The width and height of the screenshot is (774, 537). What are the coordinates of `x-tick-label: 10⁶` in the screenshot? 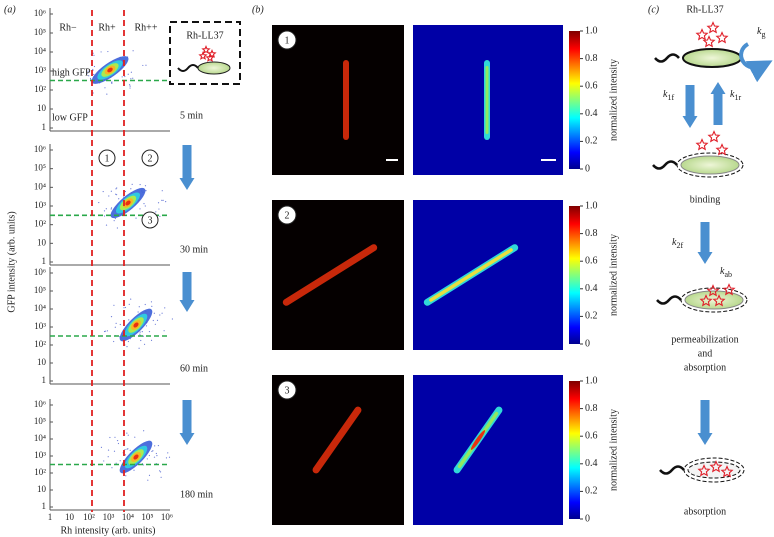 It's located at (167, 517).